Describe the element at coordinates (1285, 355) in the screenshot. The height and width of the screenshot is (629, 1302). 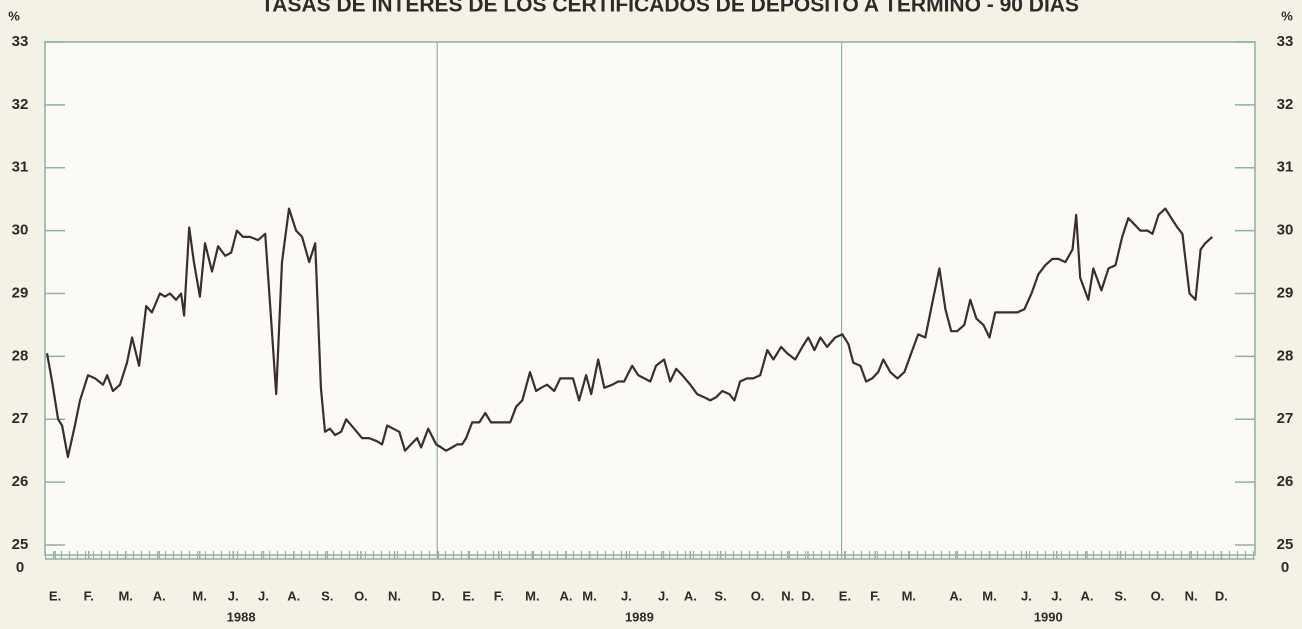
I see `y-tick-label-right: 28` at that location.